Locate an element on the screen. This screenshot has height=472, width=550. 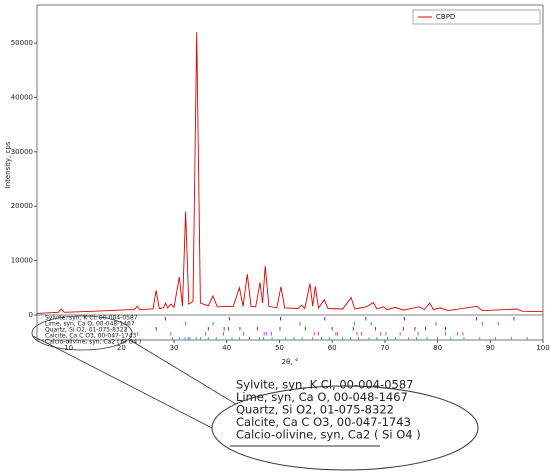
x-tick-label: 20 is located at coordinates (121, 348).